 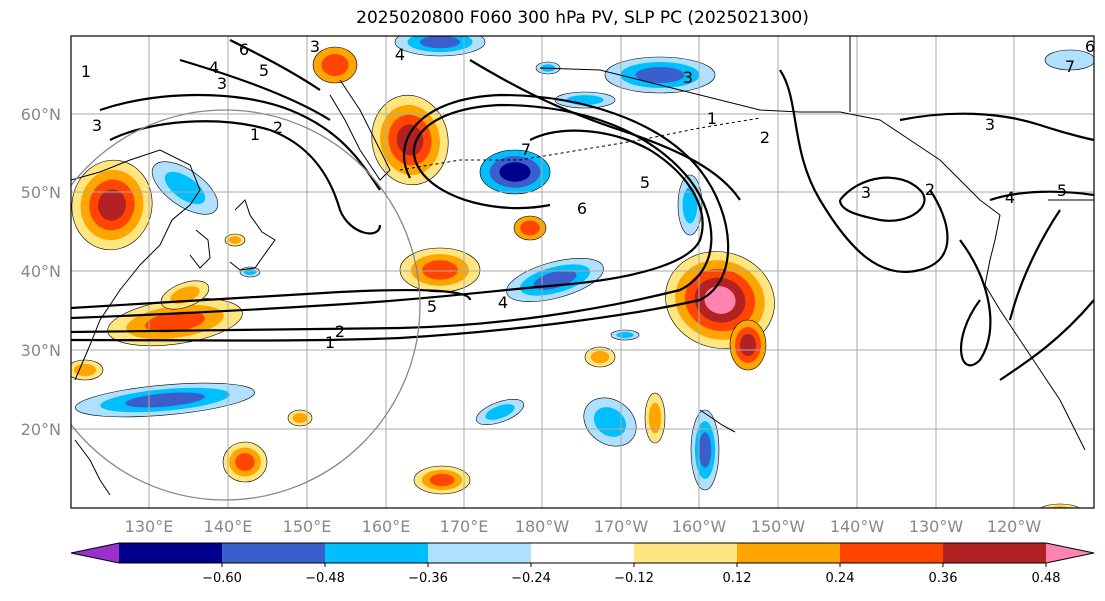 What do you see at coordinates (95, 553) in the screenshot?
I see `colorbar-extend-low` at bounding box center [95, 553].